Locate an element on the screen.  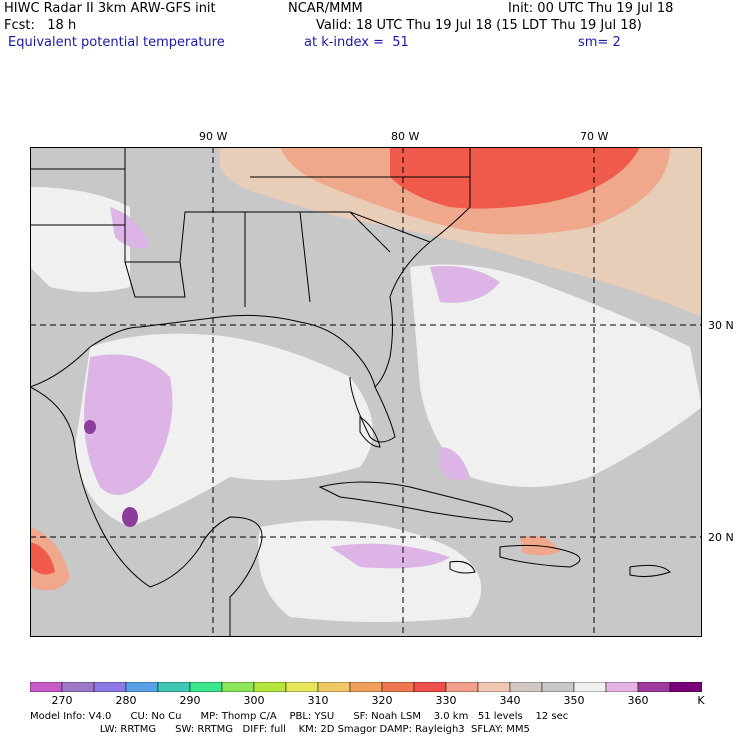
colorbar is located at coordinates (366, 687).